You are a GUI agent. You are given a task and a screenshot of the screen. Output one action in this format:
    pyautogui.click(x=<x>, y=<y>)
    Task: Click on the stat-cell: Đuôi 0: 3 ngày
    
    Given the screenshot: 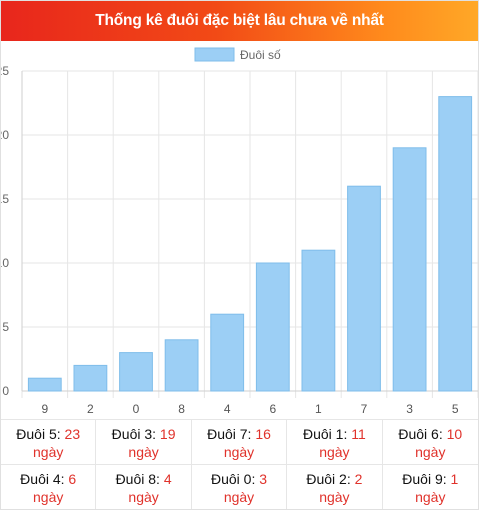 What is the action you would take?
    pyautogui.click(x=239, y=486)
    